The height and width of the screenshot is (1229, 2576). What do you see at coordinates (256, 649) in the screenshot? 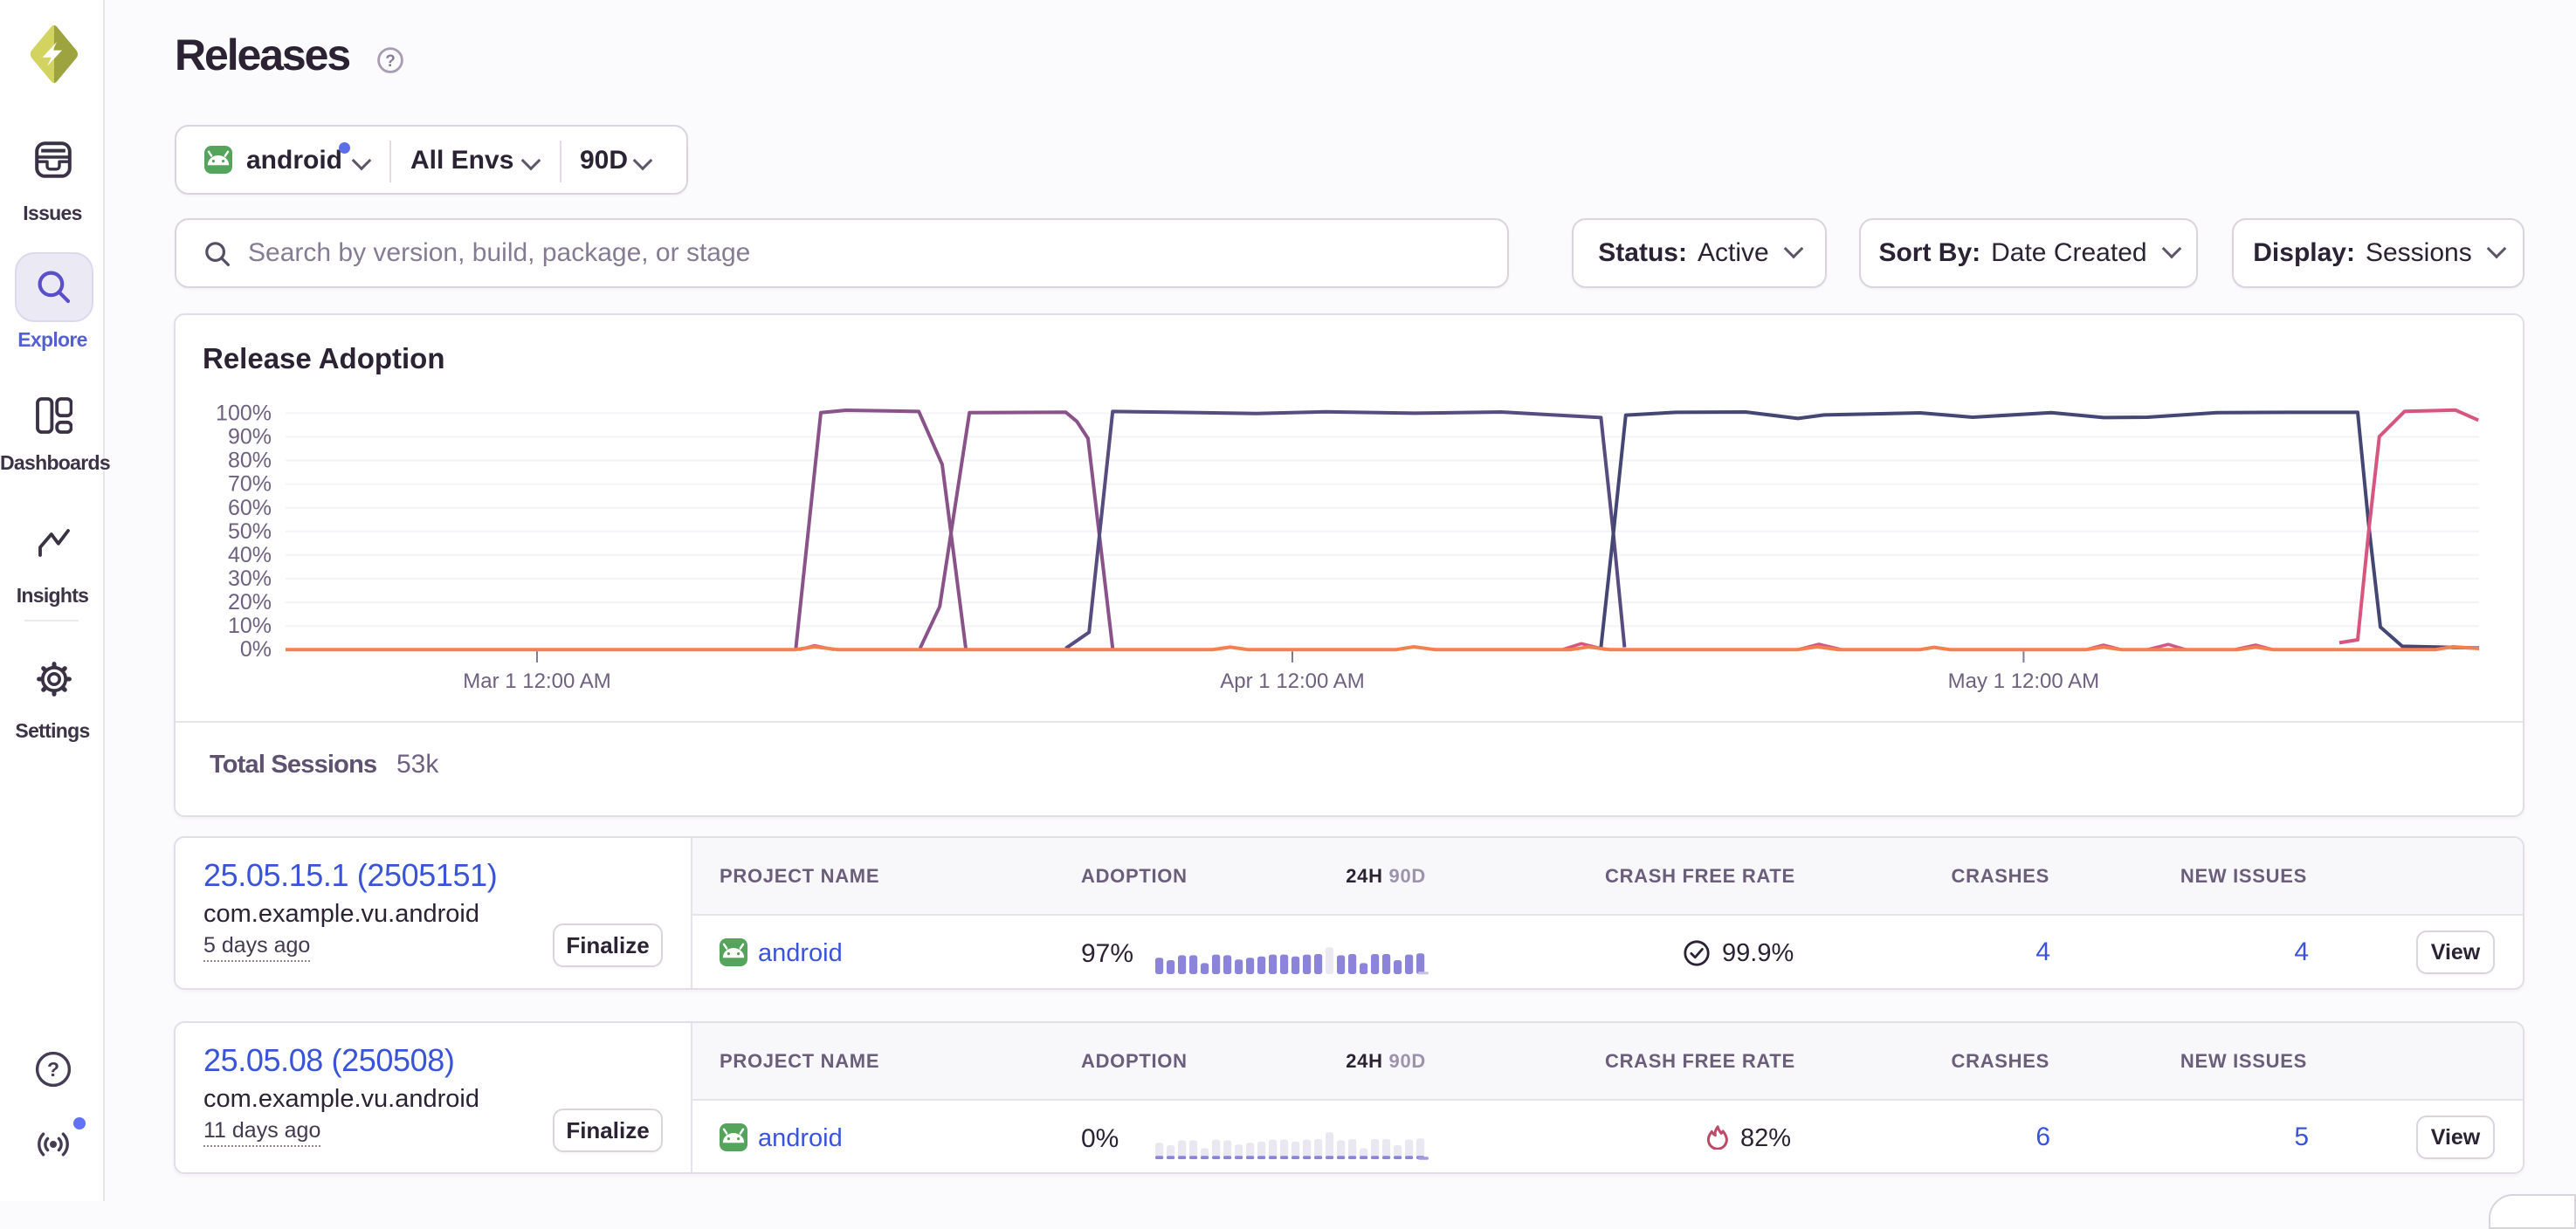
I see `svg-text: 0%` at bounding box center [256, 649].